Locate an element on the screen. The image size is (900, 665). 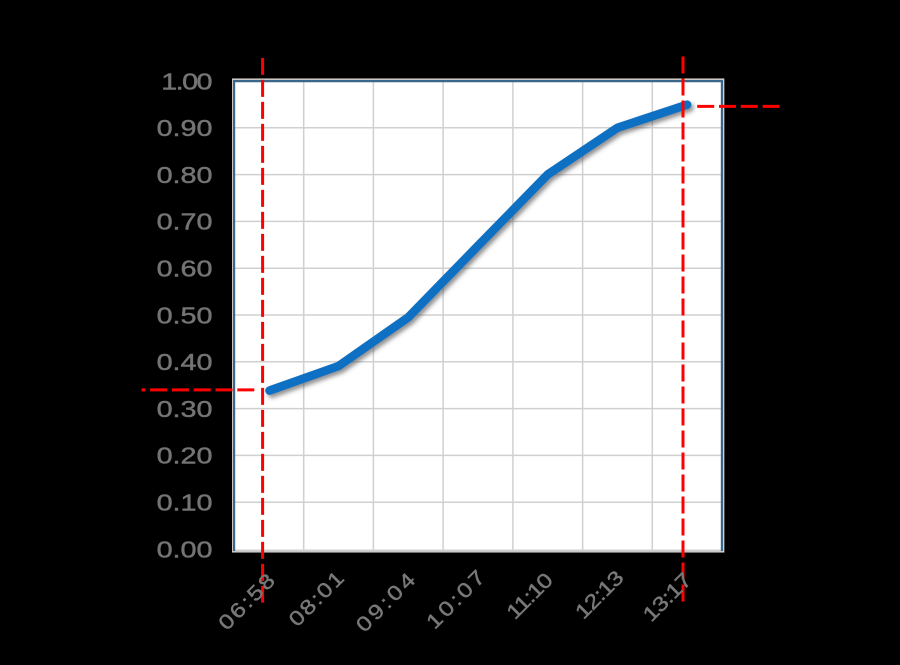
svg-text: 0.80 is located at coordinates (185, 175).